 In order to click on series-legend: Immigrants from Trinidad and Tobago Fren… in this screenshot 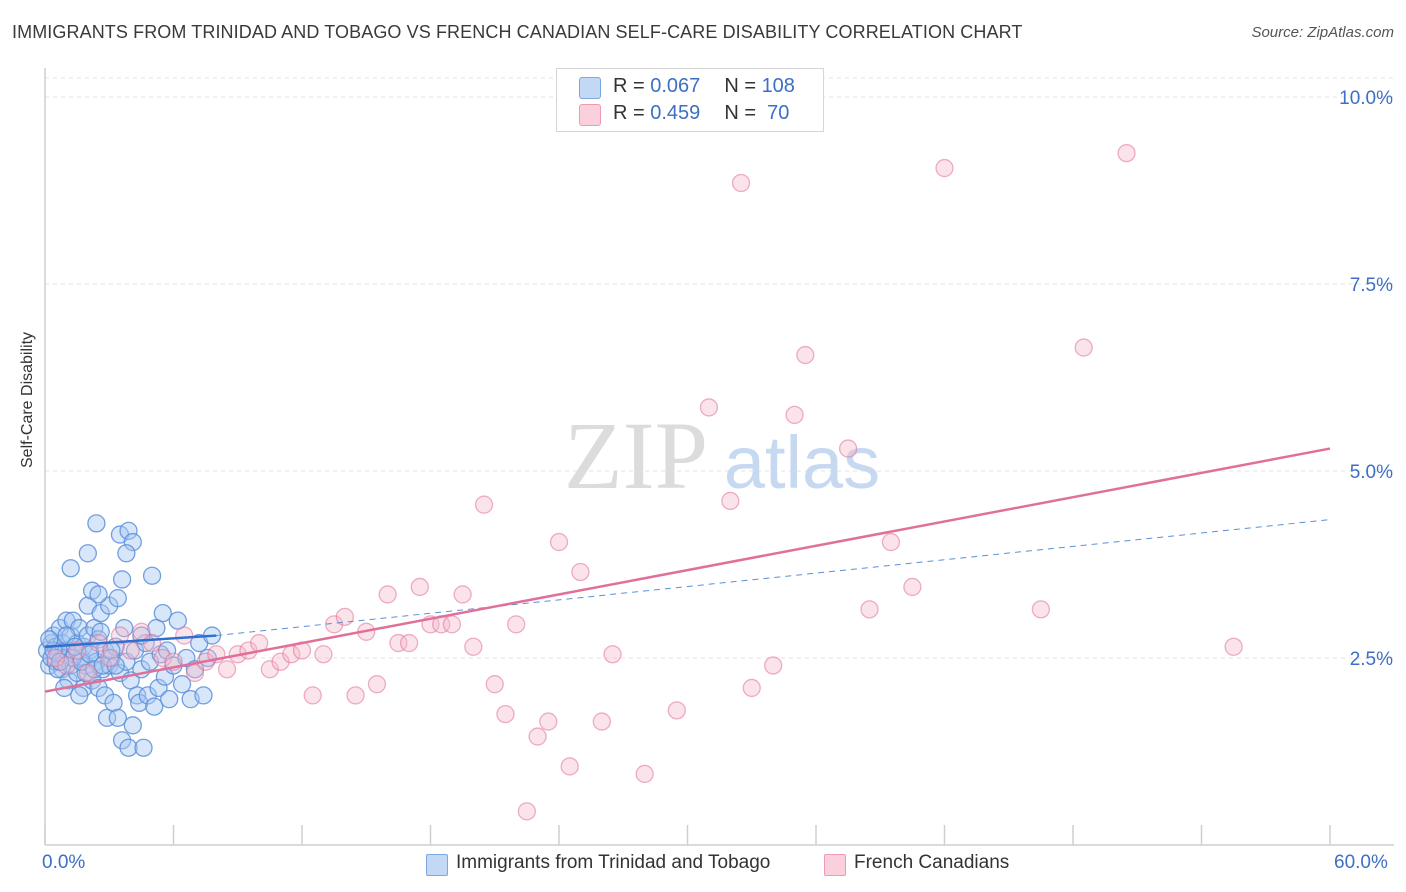, I will do `click(703, 865)`.